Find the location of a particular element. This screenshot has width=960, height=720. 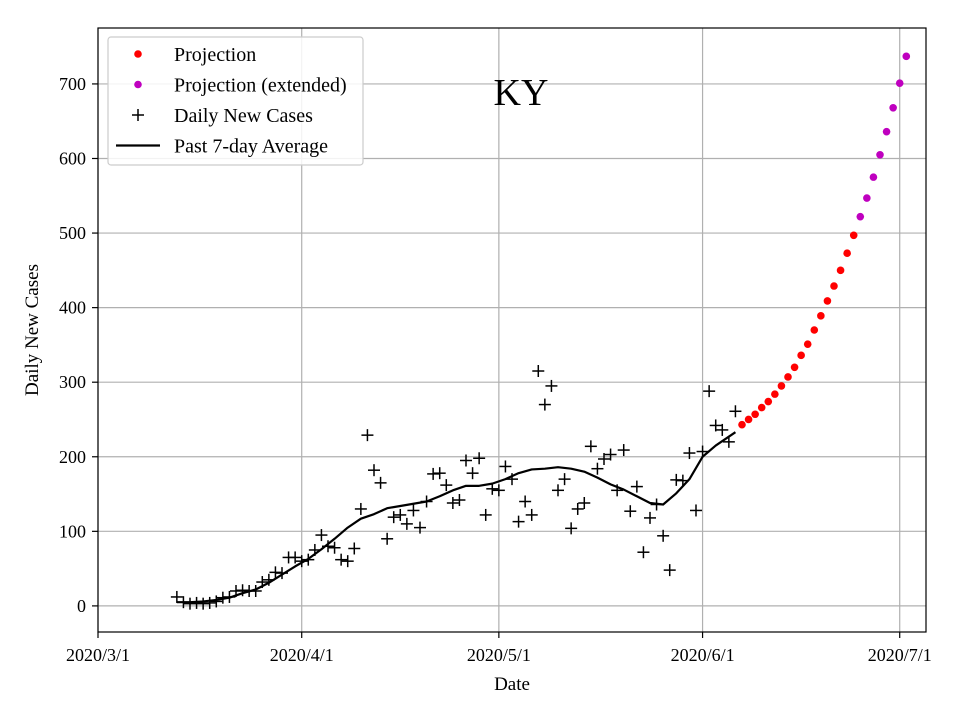

y-axis-label: Daily New Cases is located at coordinates (32, 330).